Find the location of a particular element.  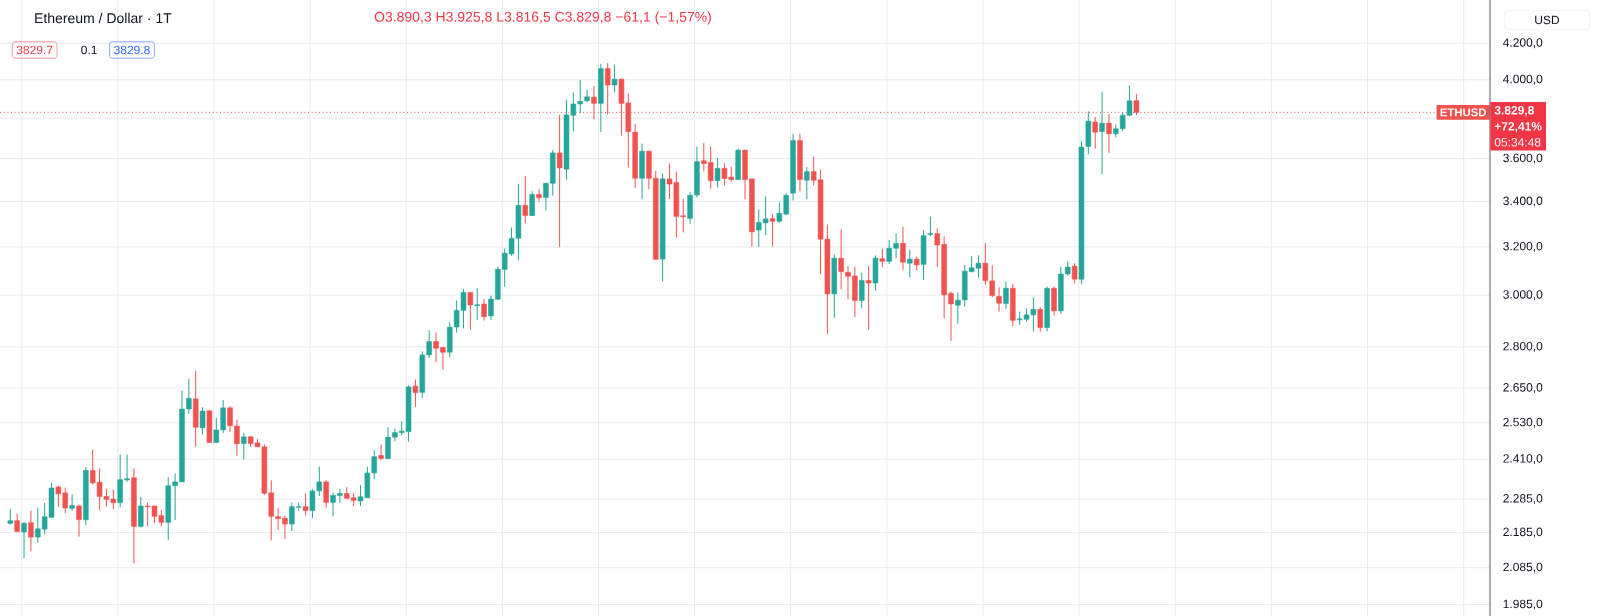

text: 05:34:48 is located at coordinates (1517, 142).